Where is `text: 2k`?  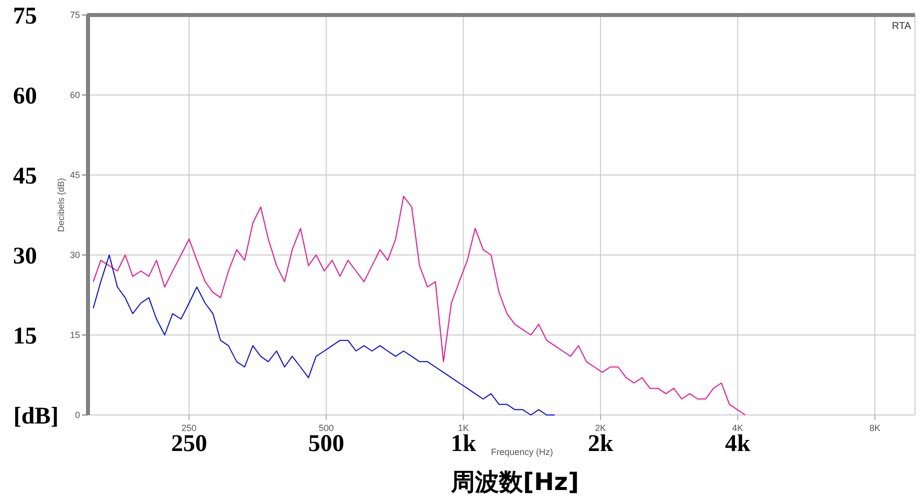
text: 2k is located at coordinates (601, 444).